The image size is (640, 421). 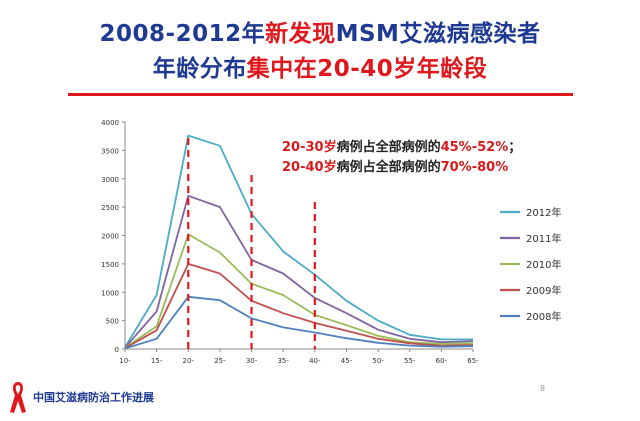 I want to click on annotation-20-30: 20-30岁病例占全部病例的45%-52%；, so click(x=401, y=145).